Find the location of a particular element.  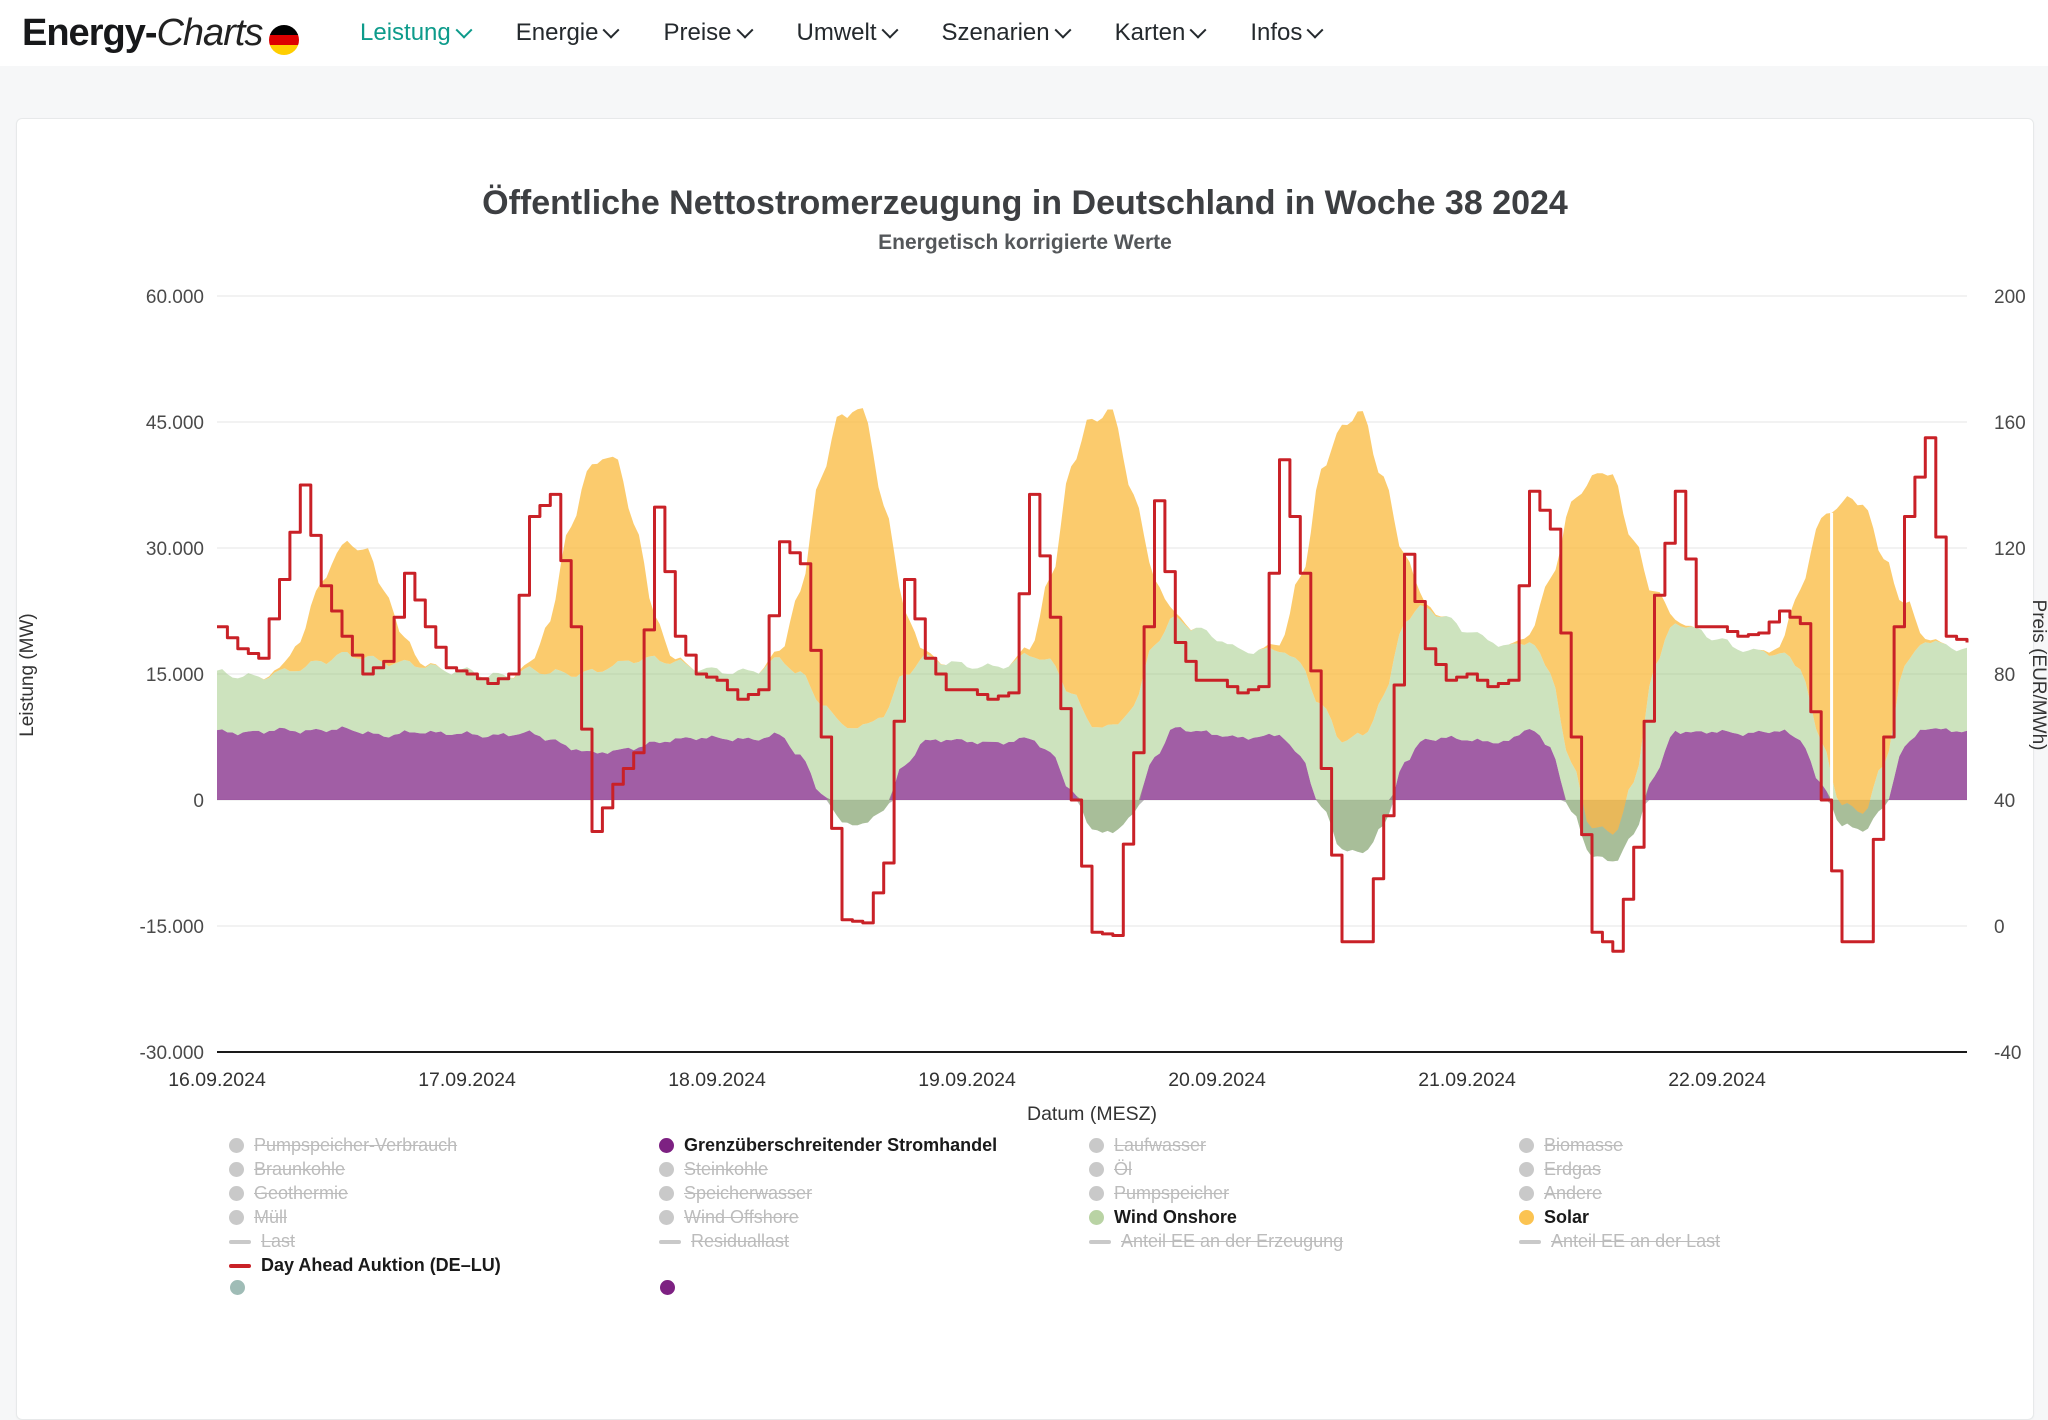

y-axis-tick-left: 30.000 is located at coordinates (175, 549).